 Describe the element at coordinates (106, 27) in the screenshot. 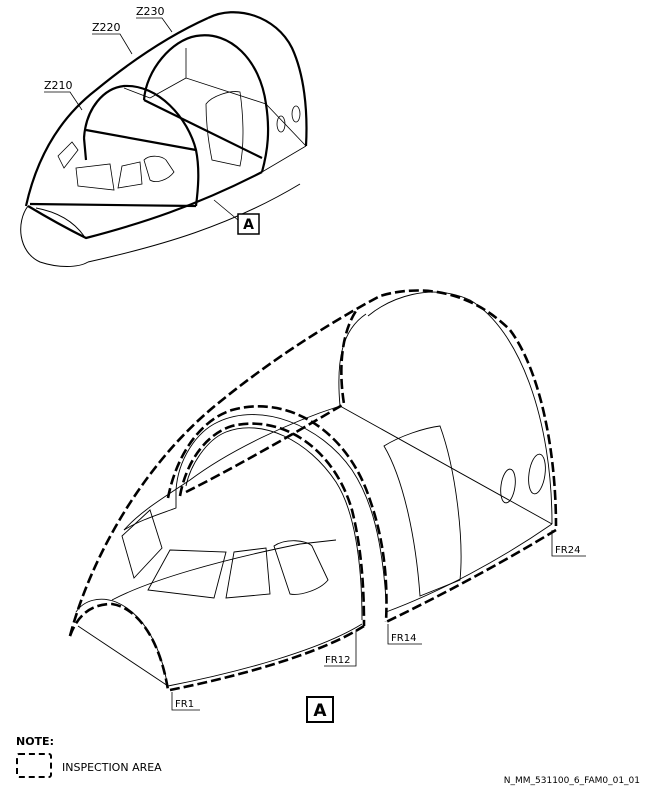

I see `zone-label-z220: Z220` at that location.